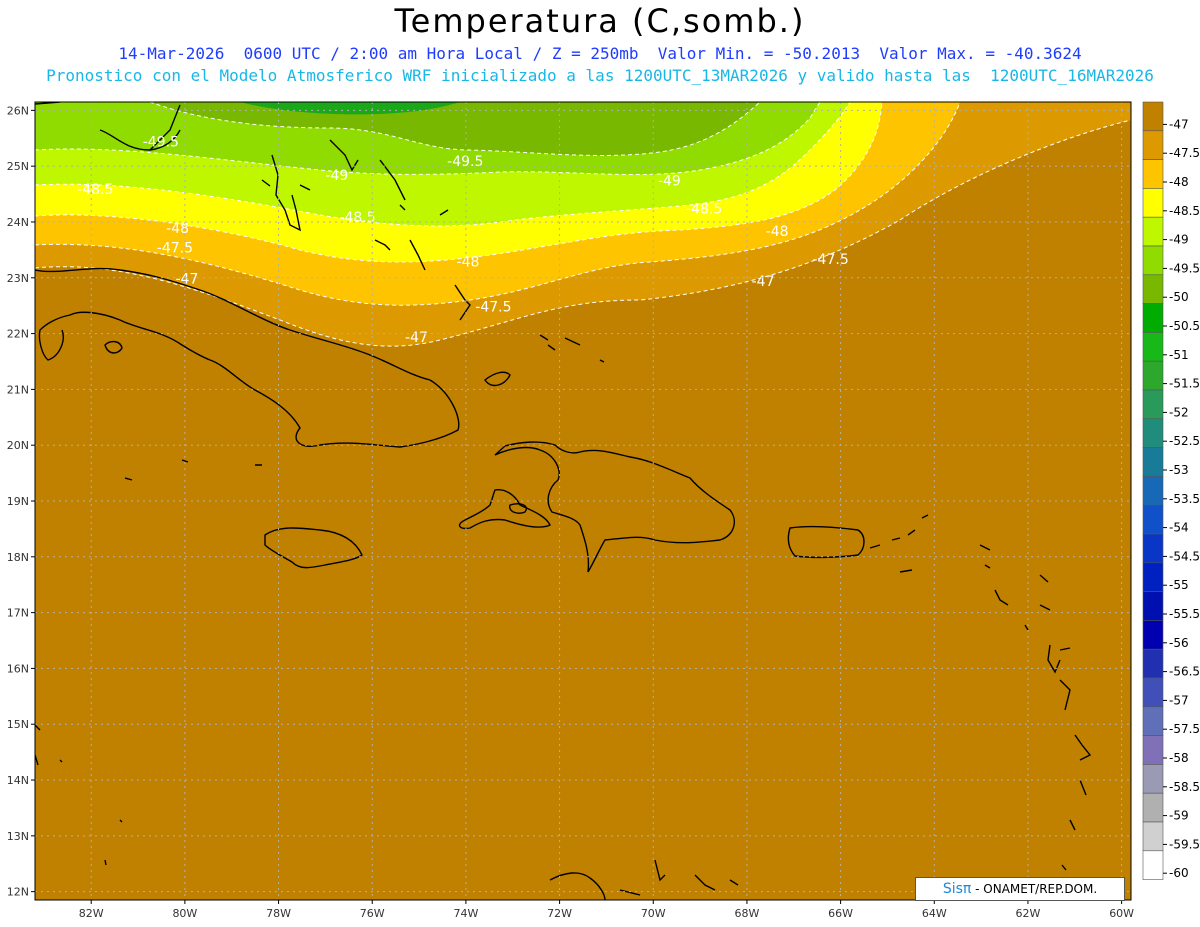 This screenshot has height=927, width=1200. Describe the element at coordinates (18, 222) in the screenshot. I see `lat-tick-label: 24N` at that location.